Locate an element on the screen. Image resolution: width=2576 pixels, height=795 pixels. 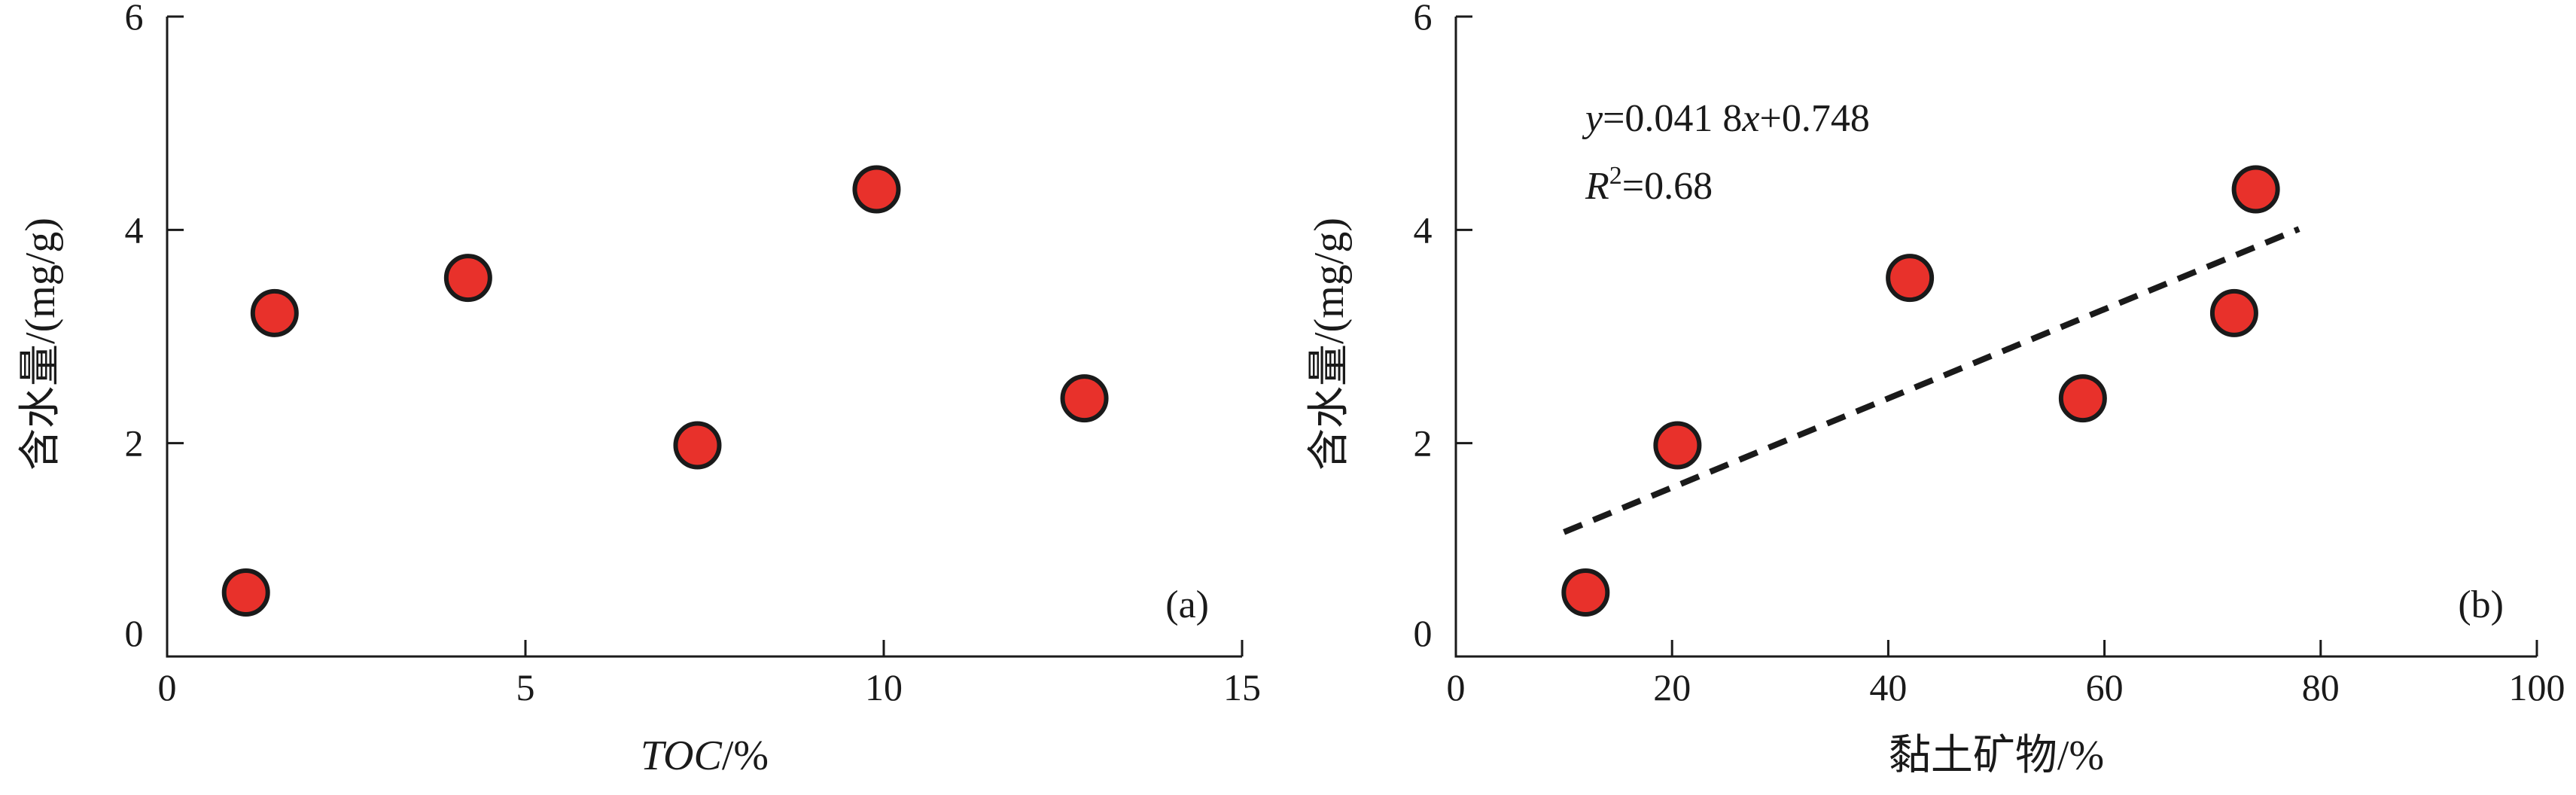
x-tick-label: 100 is located at coordinates (2537, 687).